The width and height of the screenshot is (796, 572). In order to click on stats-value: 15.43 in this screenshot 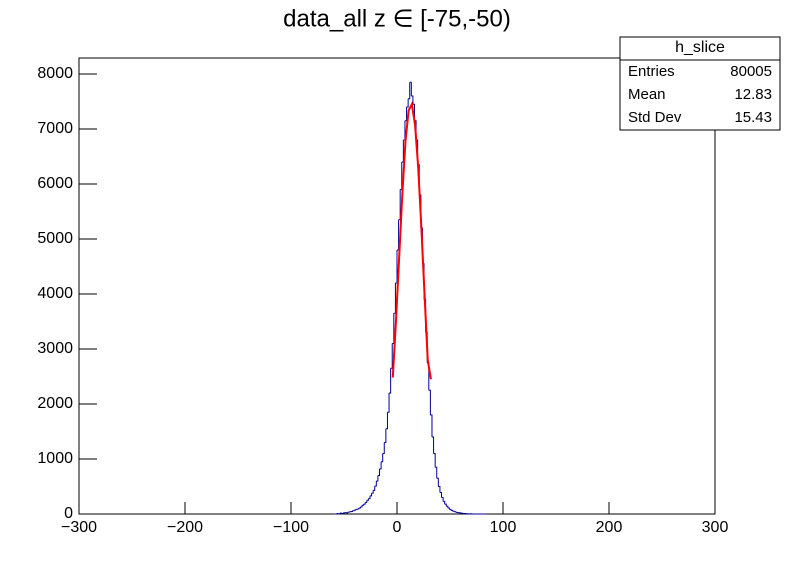, I will do `click(753, 117)`.